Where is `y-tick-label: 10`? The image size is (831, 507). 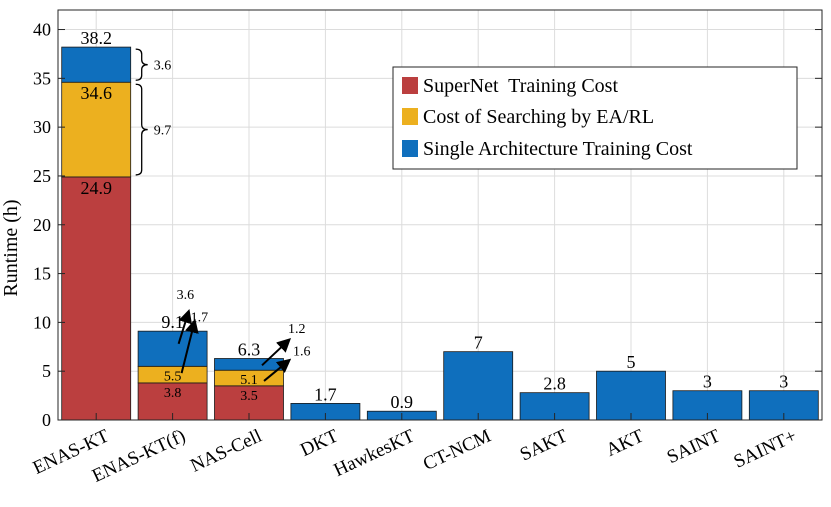
y-tick-label: 10 is located at coordinates (42, 322).